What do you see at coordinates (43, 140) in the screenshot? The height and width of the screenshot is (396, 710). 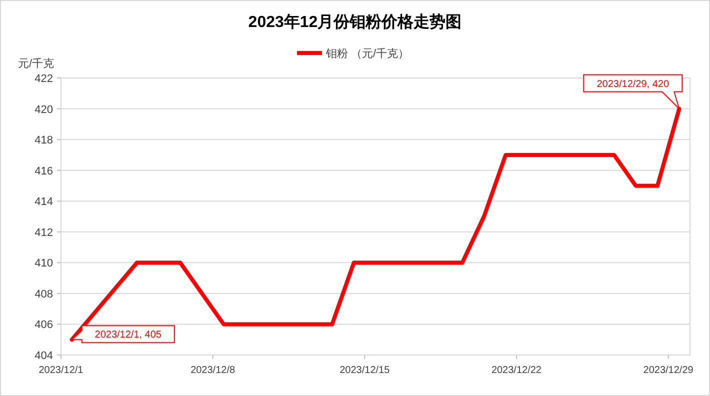 I see `y-tick-label: 418` at bounding box center [43, 140].